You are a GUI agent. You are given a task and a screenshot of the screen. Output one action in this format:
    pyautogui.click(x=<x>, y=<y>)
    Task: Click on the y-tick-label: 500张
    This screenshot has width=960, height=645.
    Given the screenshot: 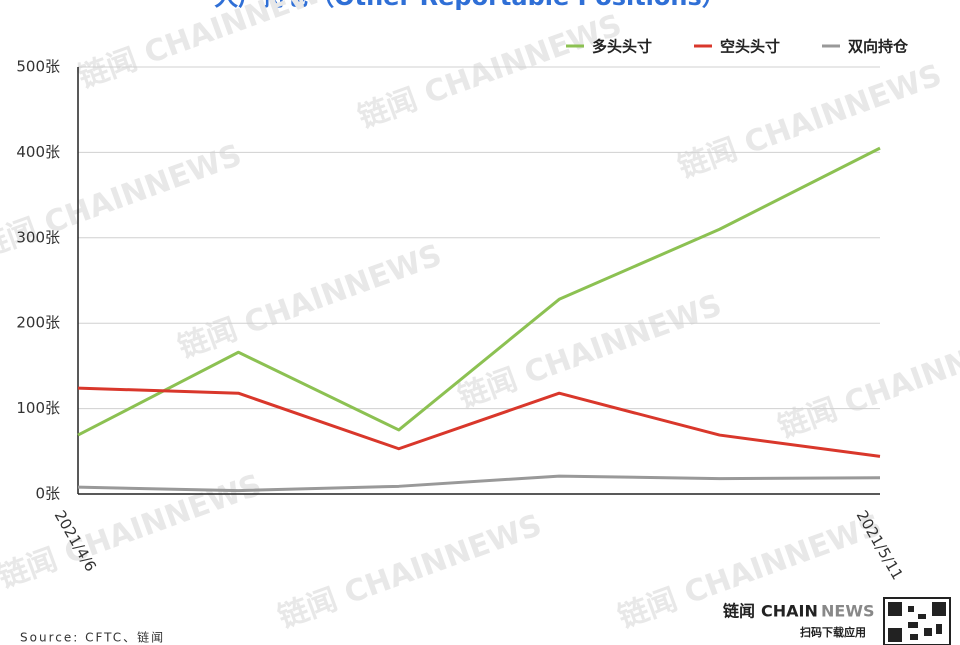 What is the action you would take?
    pyautogui.click(x=38, y=67)
    